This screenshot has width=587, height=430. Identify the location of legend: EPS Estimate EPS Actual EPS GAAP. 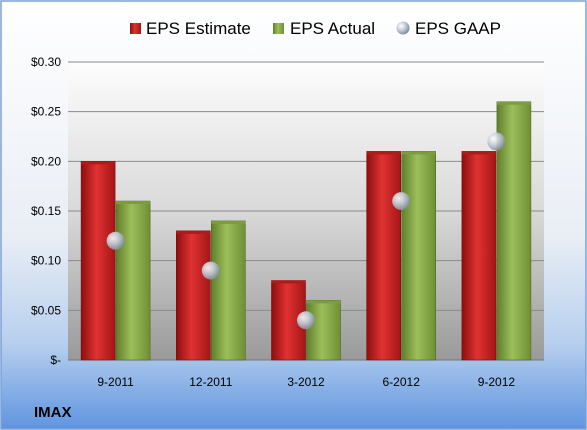
(315, 28).